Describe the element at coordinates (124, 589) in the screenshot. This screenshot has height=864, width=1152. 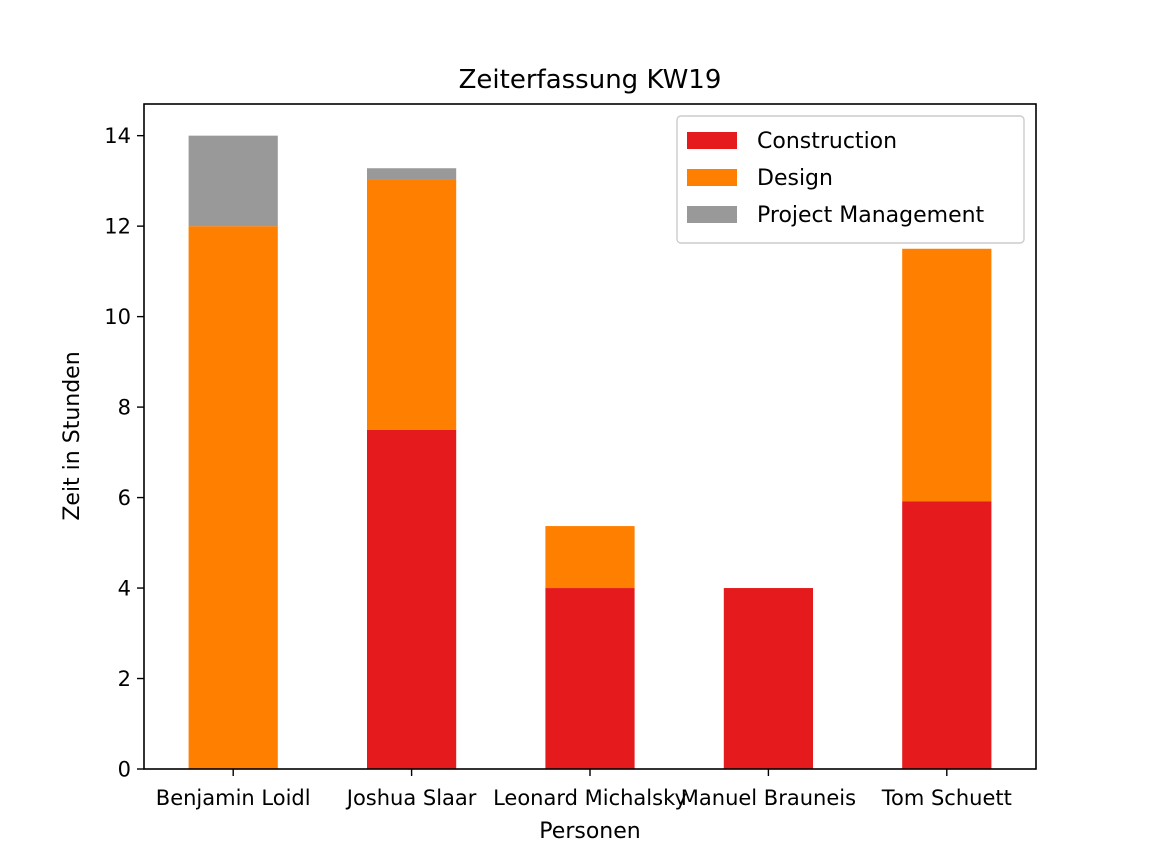
I see `y-tick-label-2: 4` at that location.